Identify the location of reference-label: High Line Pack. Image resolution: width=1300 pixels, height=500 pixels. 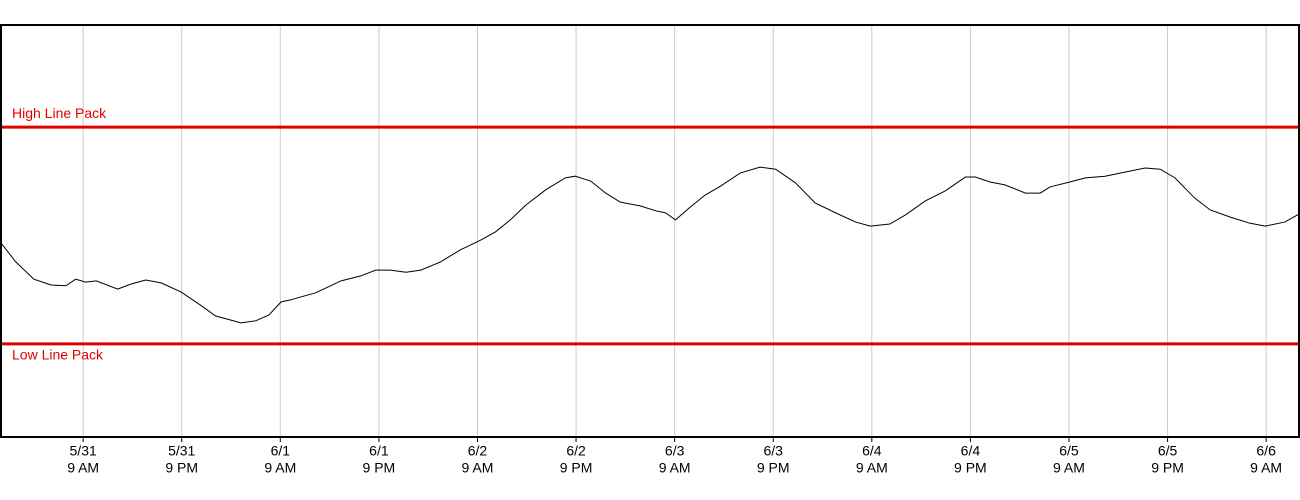
(59, 113).